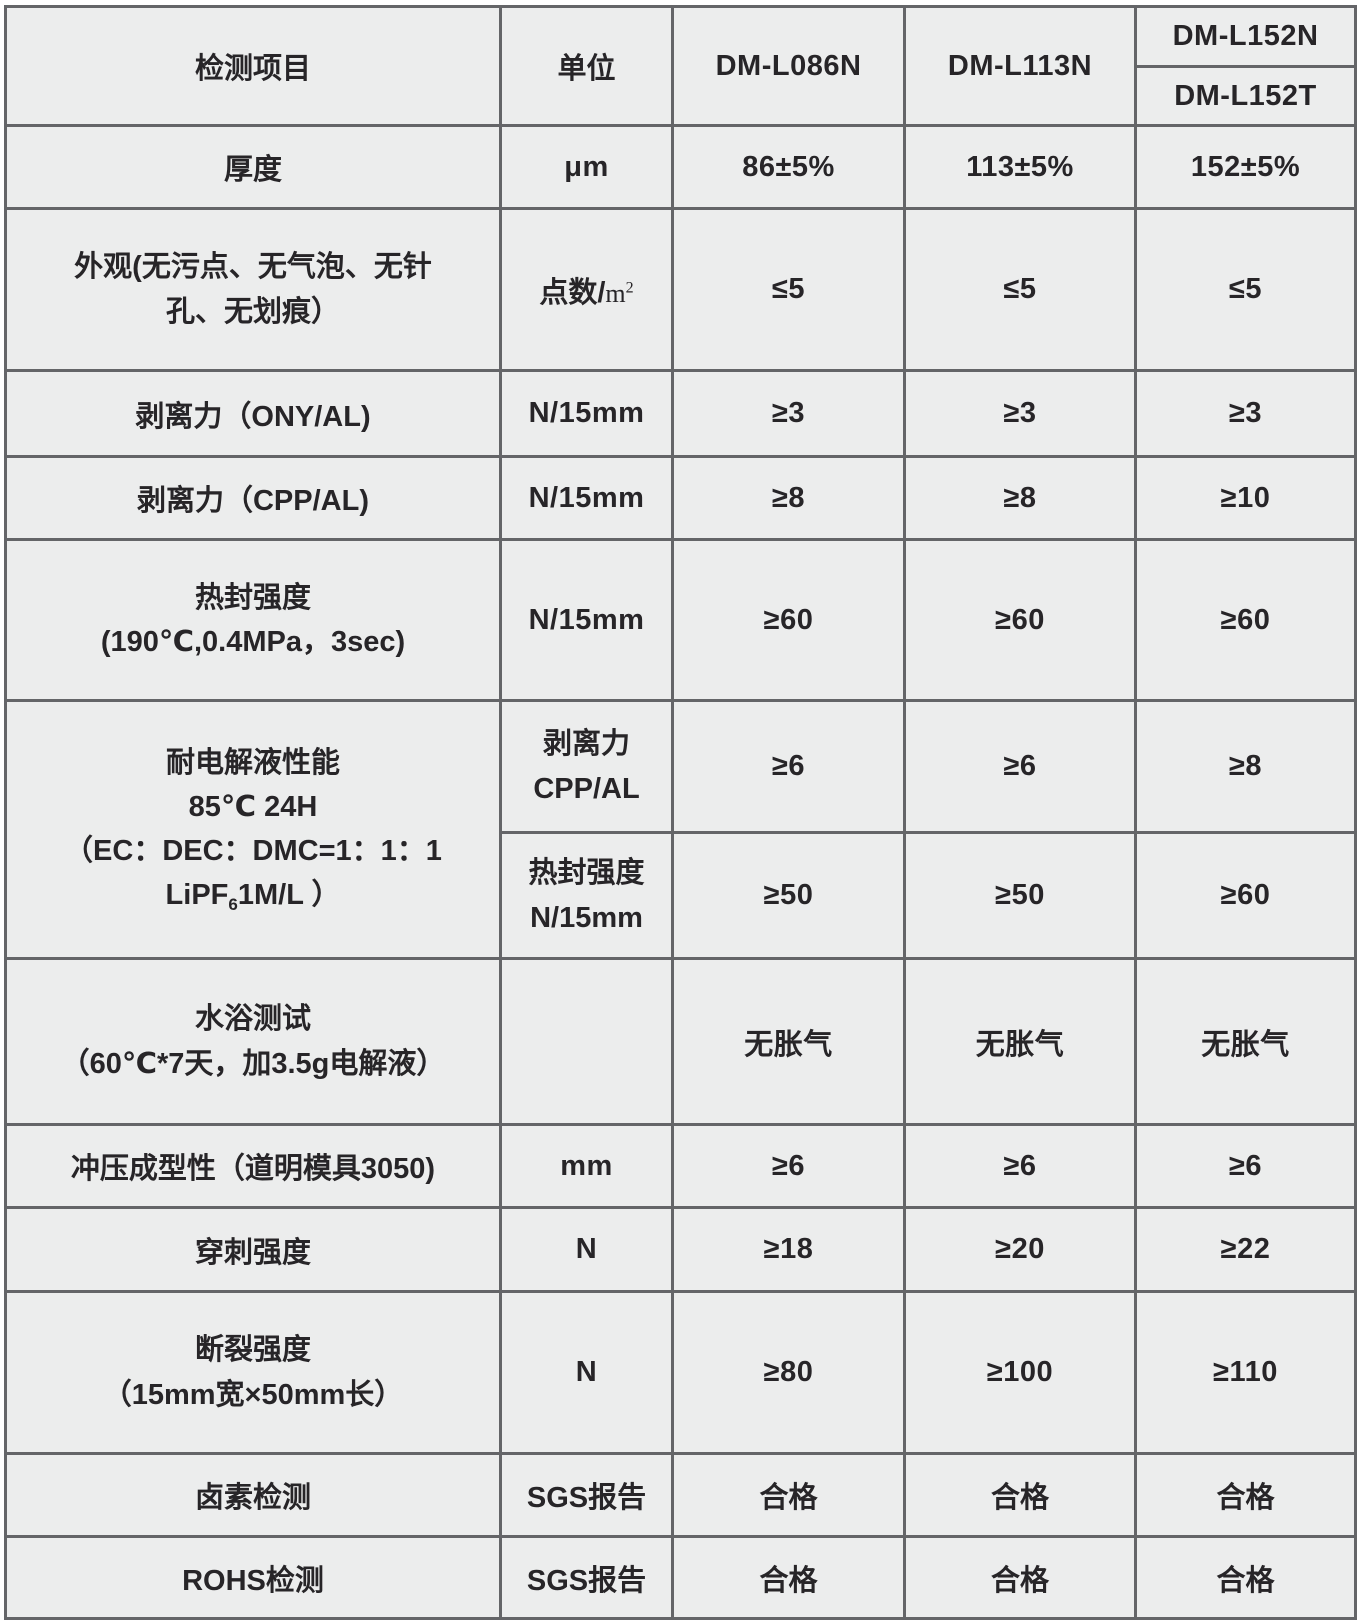 Image resolution: width=1361 pixels, height=1620 pixels. What do you see at coordinates (586, 167) in the screenshot?
I see `thickness-unit: μm` at bounding box center [586, 167].